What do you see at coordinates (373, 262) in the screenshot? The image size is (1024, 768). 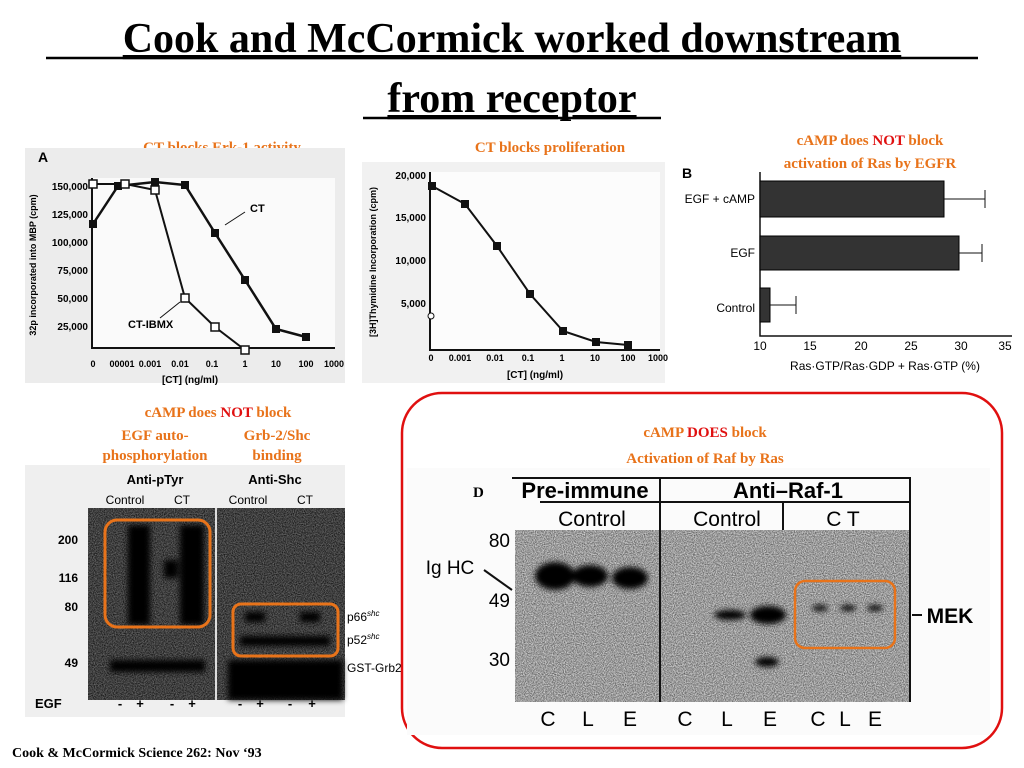 I see `y-label: [3H]Thymidine Incorporation (cpm)` at bounding box center [373, 262].